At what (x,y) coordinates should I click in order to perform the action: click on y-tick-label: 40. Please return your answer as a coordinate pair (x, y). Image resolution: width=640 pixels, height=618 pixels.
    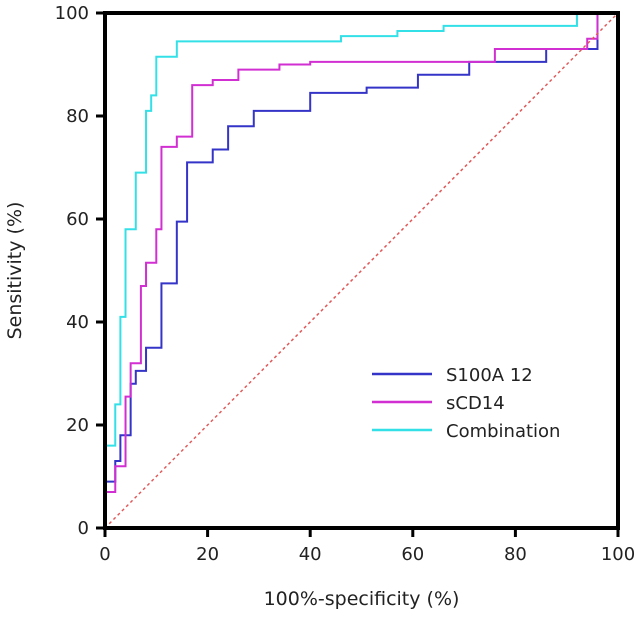
    Looking at the image, I should click on (77, 322).